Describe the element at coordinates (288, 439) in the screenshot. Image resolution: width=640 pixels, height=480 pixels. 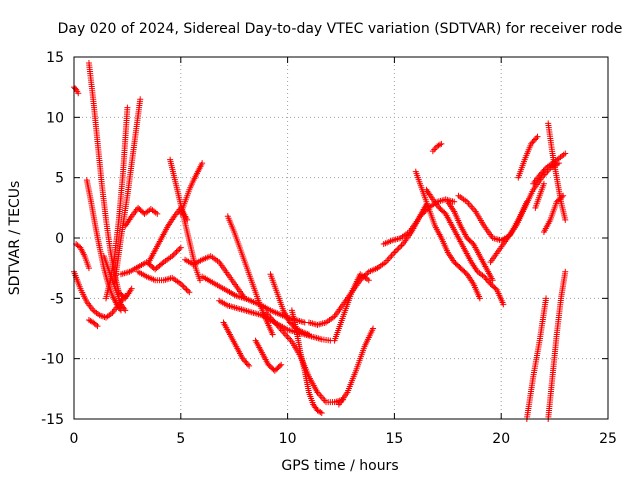
I see `x-tick-label: 10` at that location.